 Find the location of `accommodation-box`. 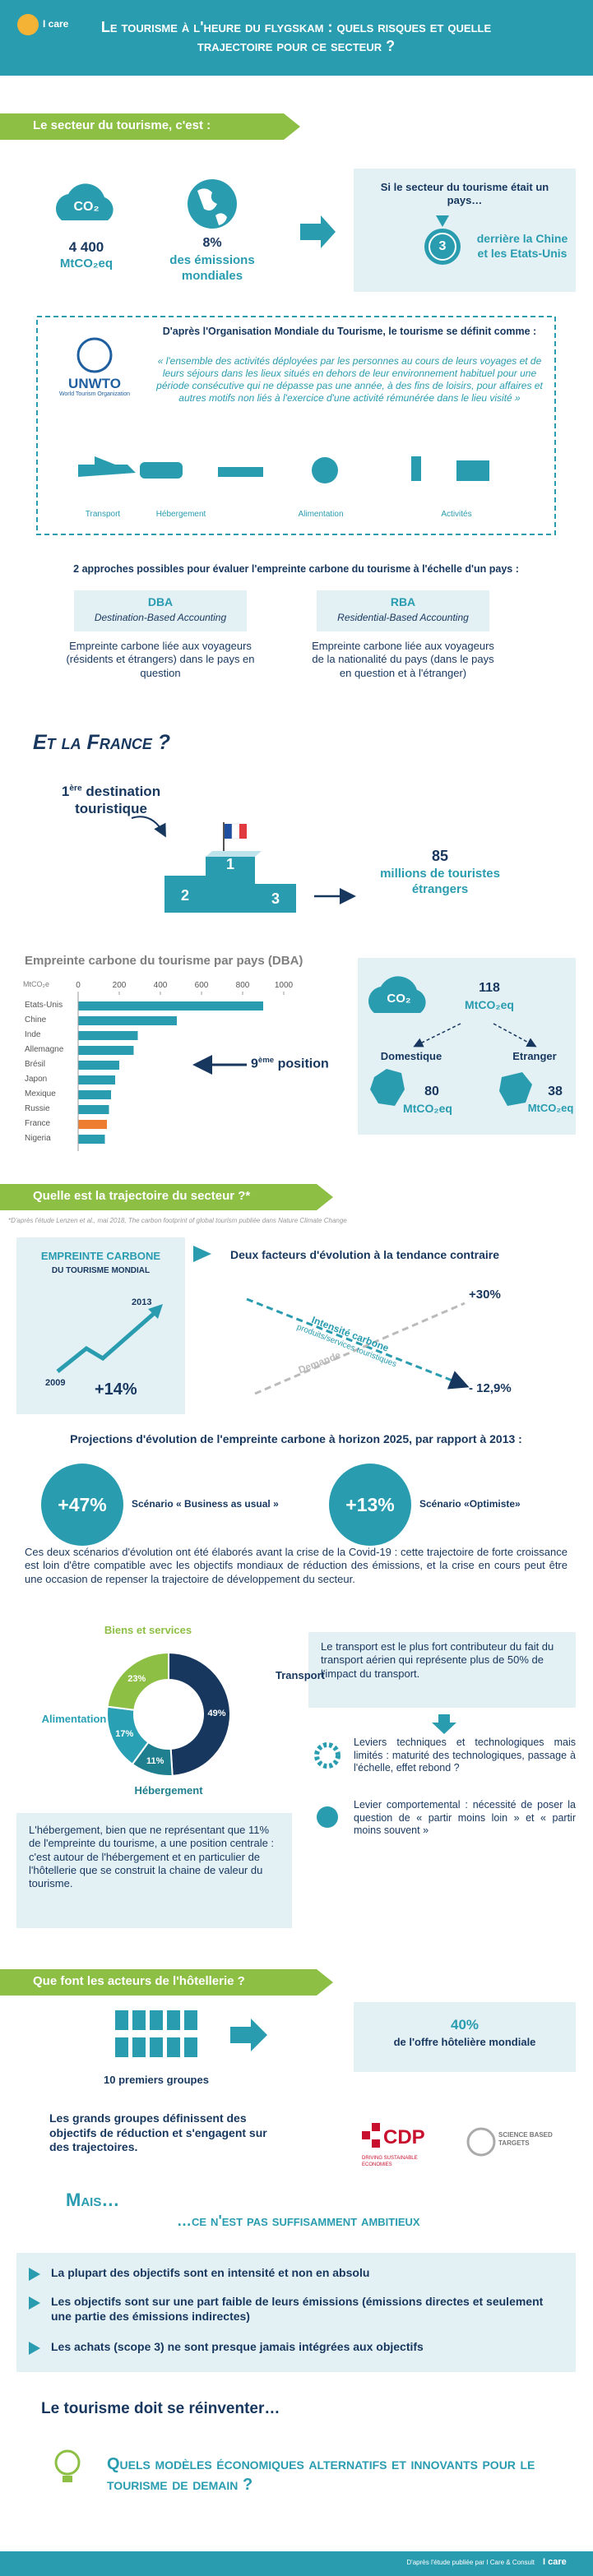

accommodation-box is located at coordinates (154, 1870).